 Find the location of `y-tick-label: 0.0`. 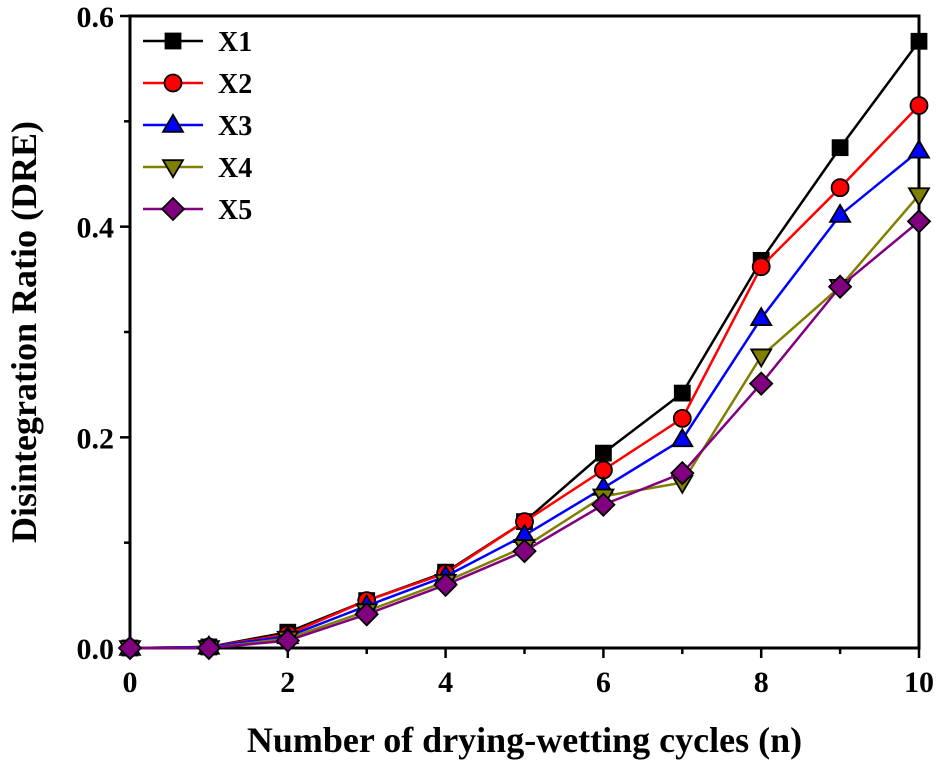

y-tick-label: 0.0 is located at coordinates (96, 649).